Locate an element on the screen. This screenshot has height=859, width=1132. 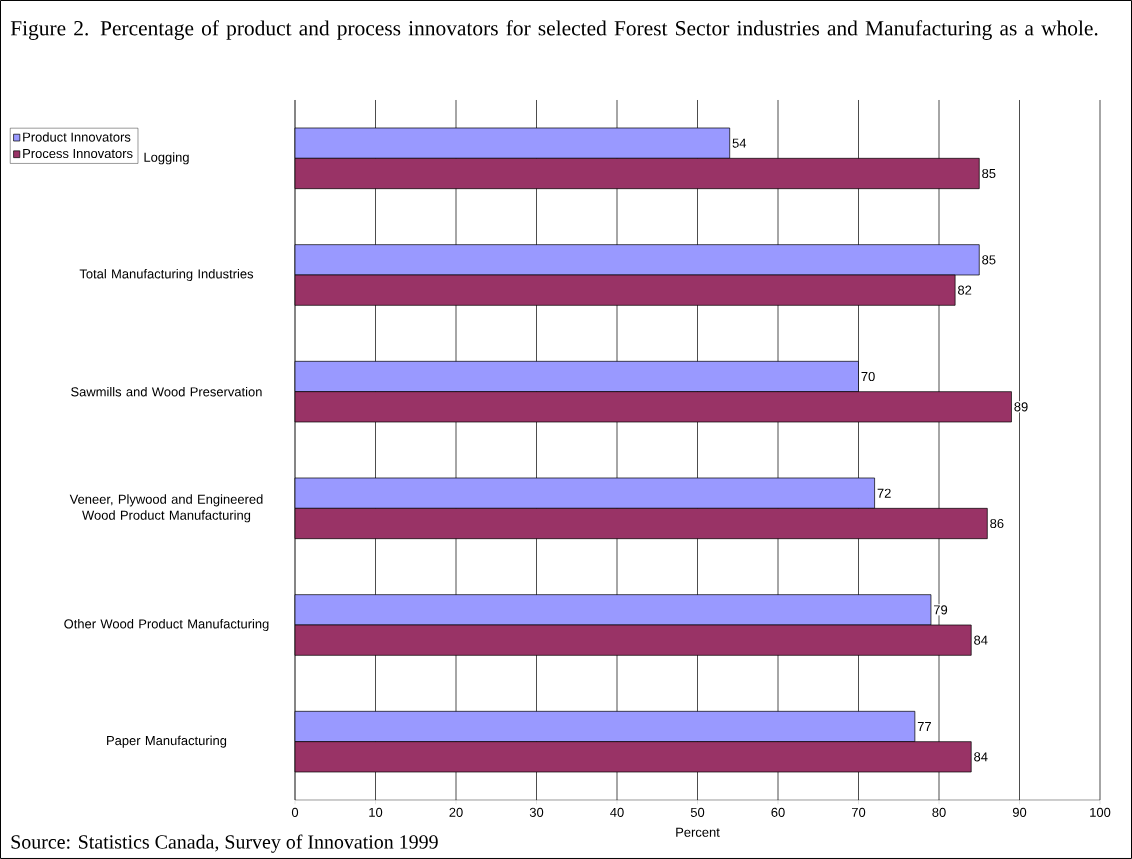
legend-label: Process Innovators is located at coordinates (78, 154).